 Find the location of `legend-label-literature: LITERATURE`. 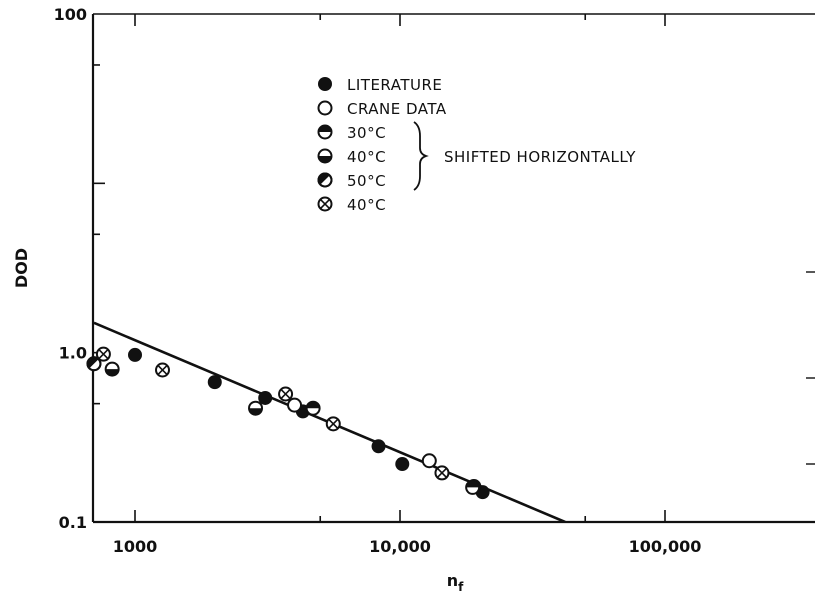

legend-label-literature: LITERATURE is located at coordinates (394, 85).